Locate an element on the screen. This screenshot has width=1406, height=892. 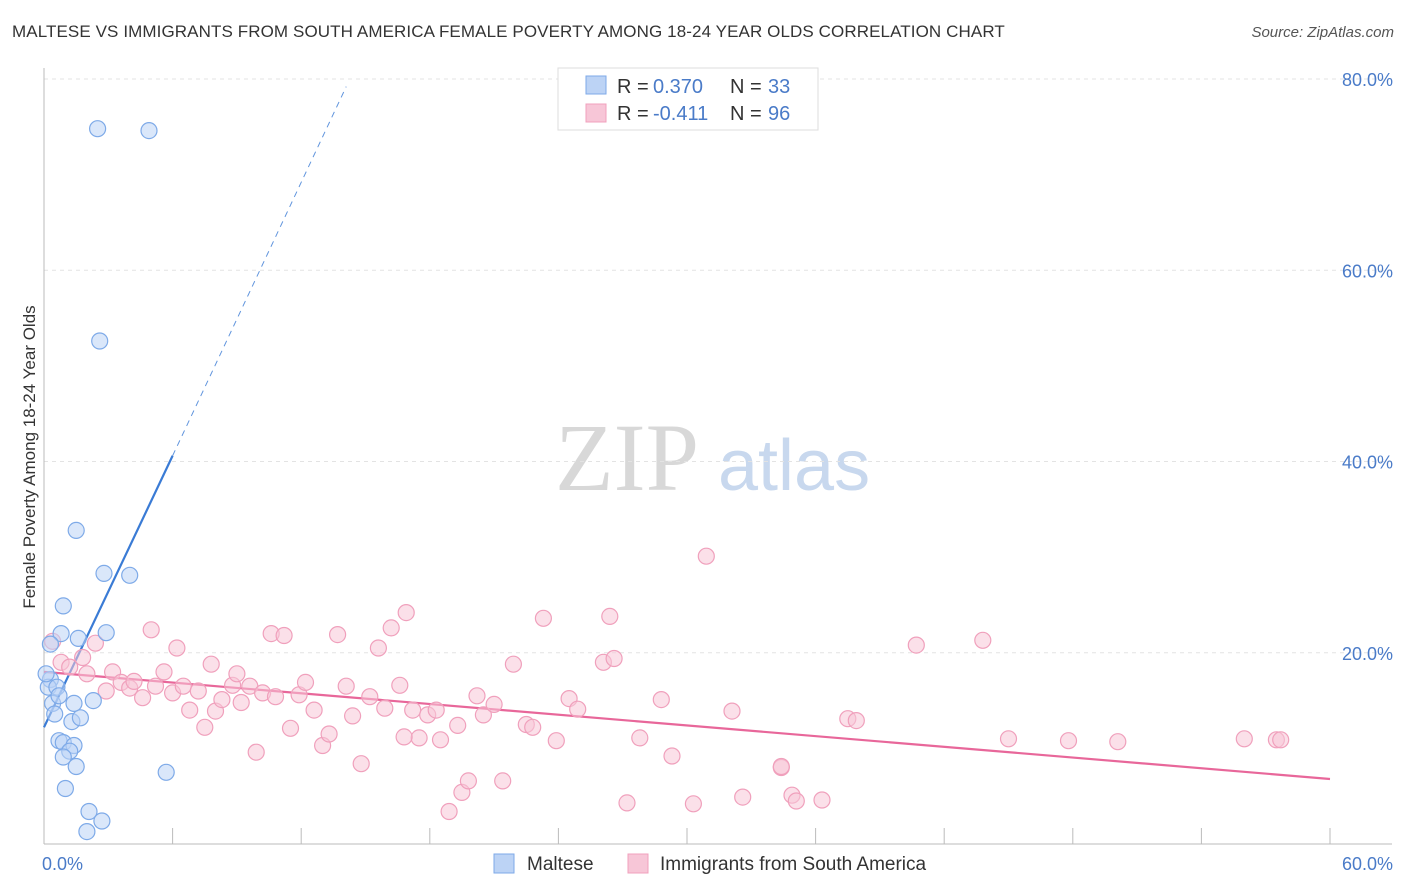
y-tick-label-3: 80.0% is located at coordinates (1367, 80).